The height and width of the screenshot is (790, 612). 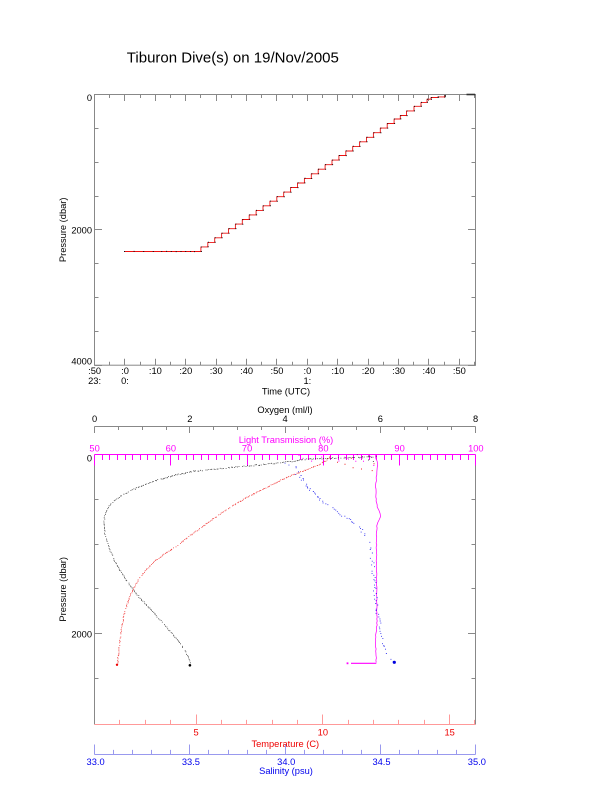 I want to click on svg-text: Time (UTC), so click(x=286, y=391).